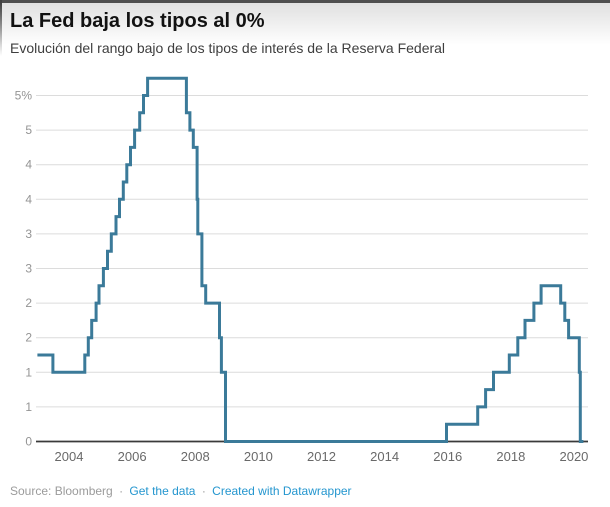 This screenshot has height=507, width=610. I want to click on y-axis-tick-label: 5%, so click(24, 96).